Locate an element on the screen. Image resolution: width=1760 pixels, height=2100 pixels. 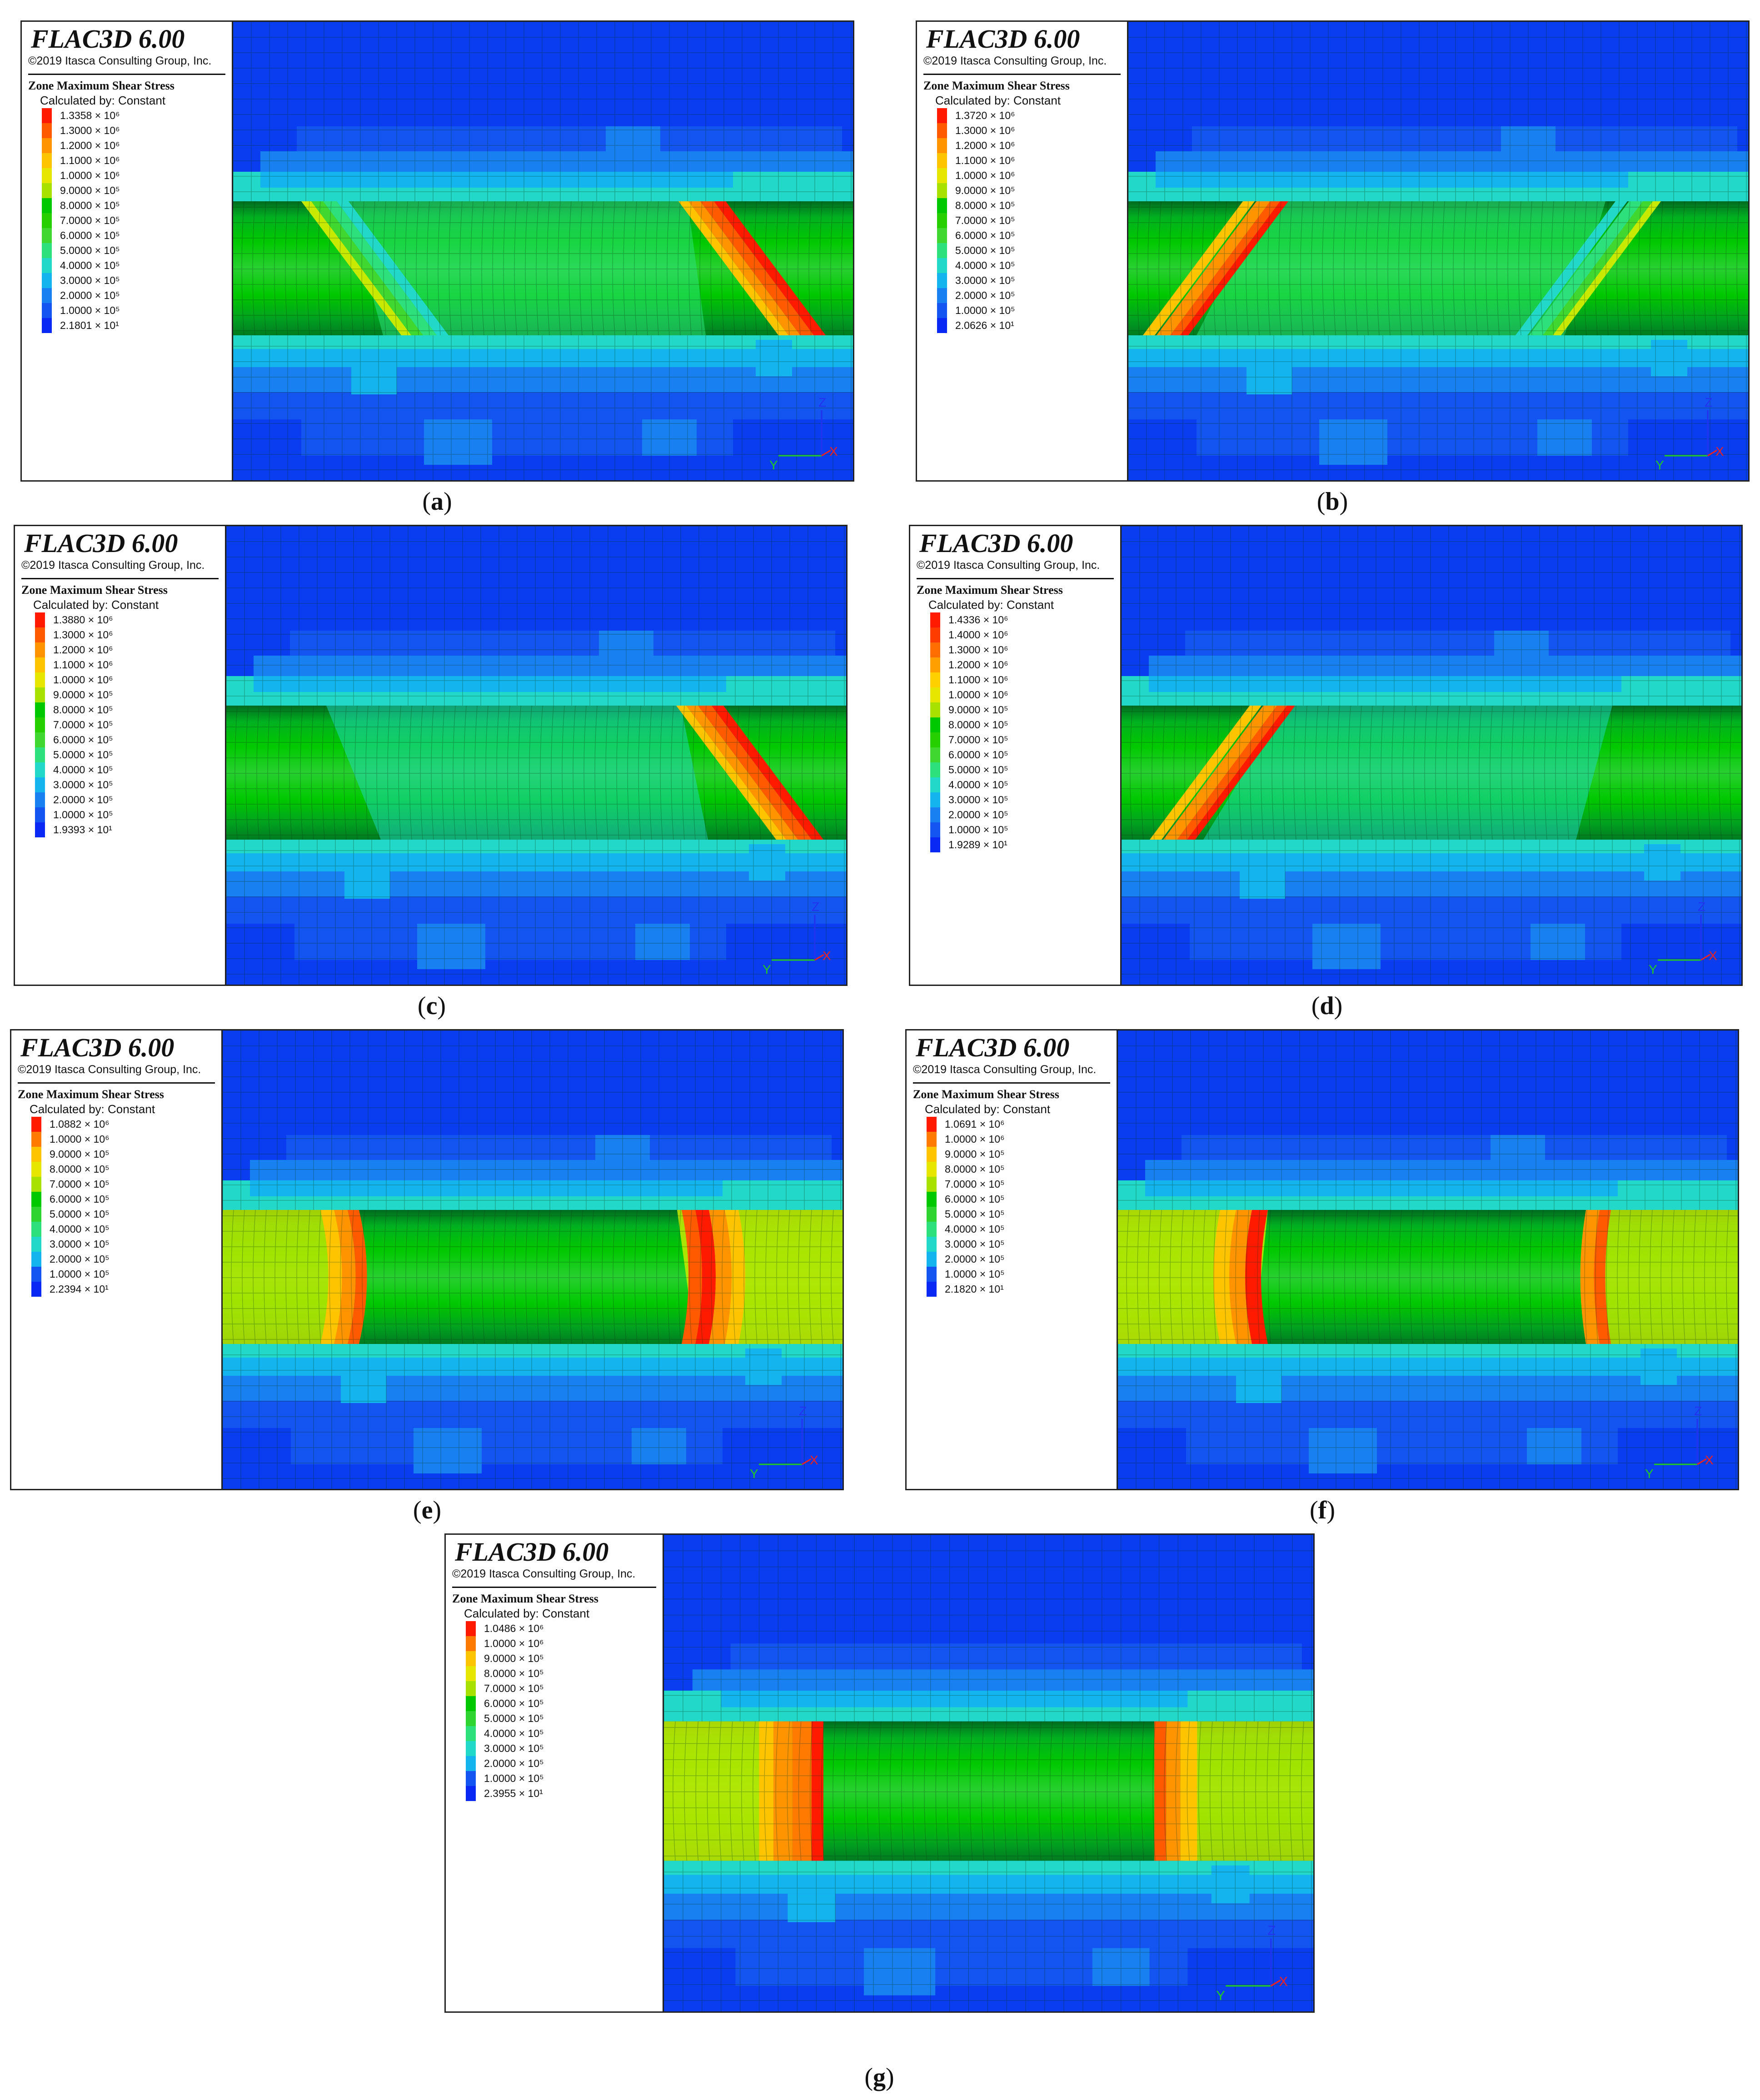
legend-label: 1.3358 × 10⁶ is located at coordinates (90, 115).